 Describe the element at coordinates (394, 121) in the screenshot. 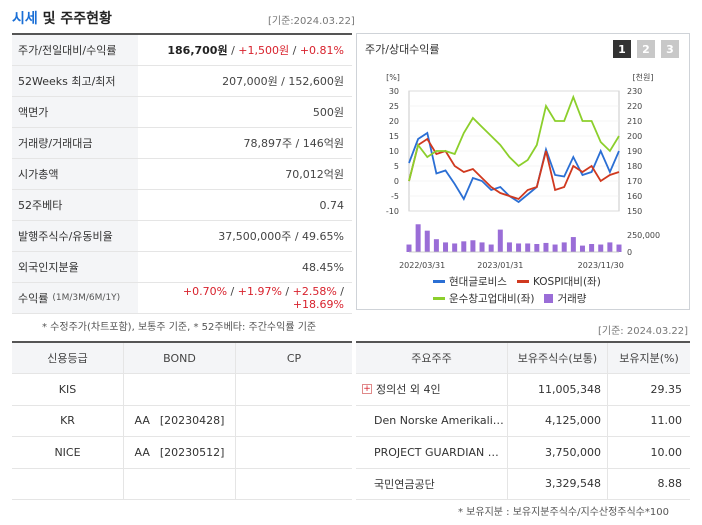

I see `left-tick-label: 20` at that location.